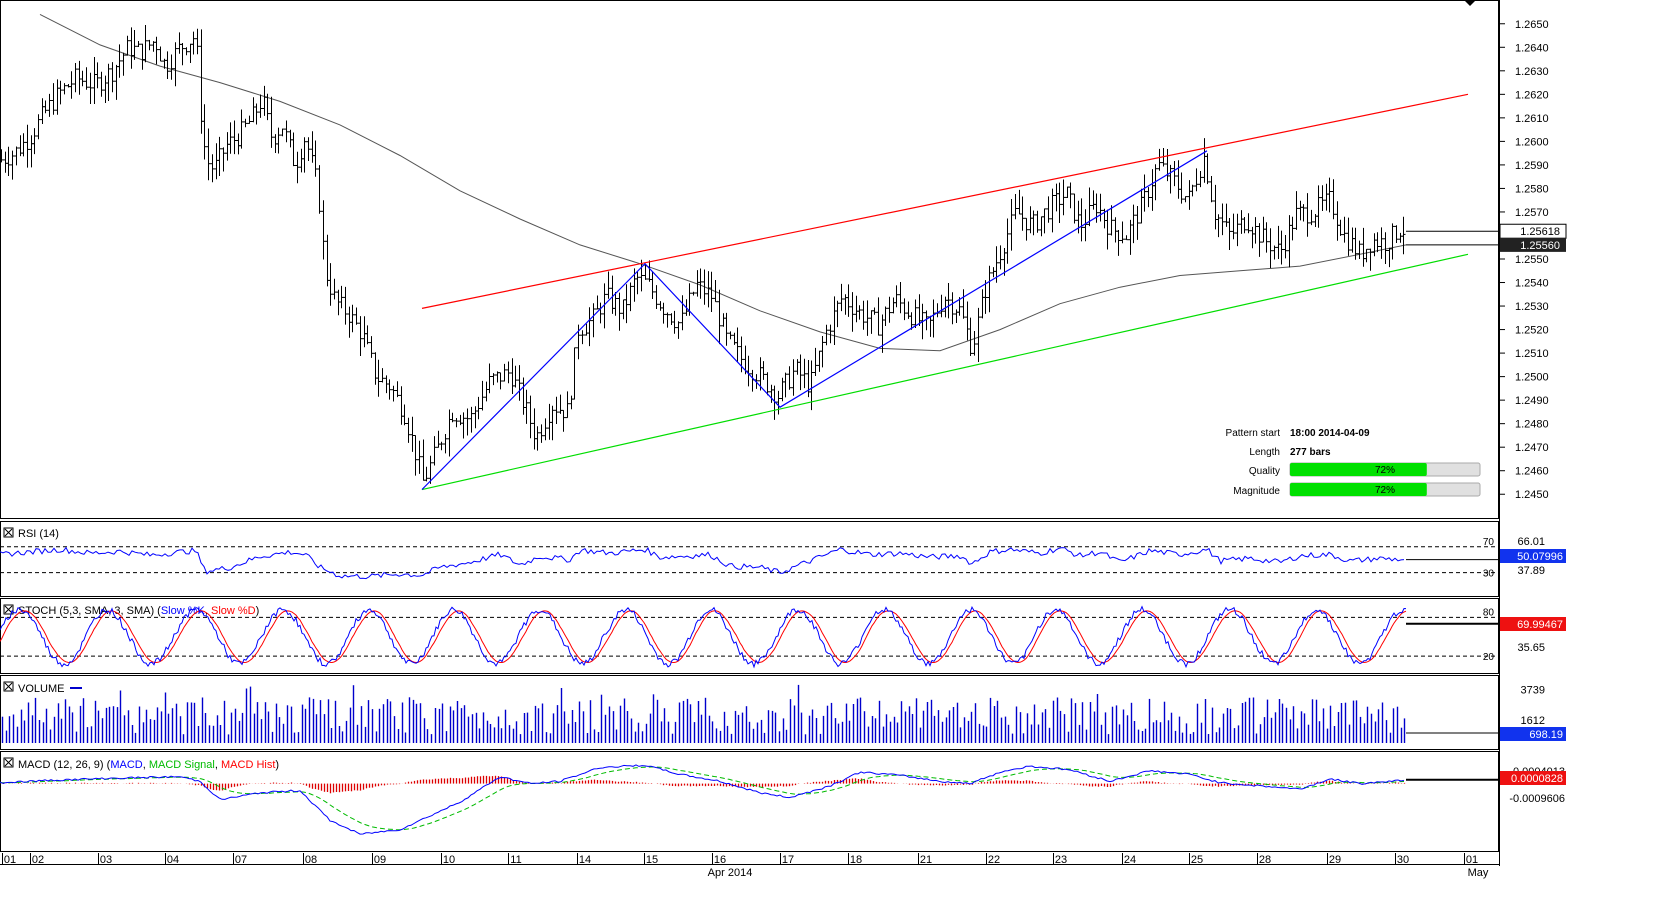 This screenshot has width=1655, height=902. Describe the element at coordinates (1540, 557) in the screenshot. I see `rsi-value: 50.07996` at that location.